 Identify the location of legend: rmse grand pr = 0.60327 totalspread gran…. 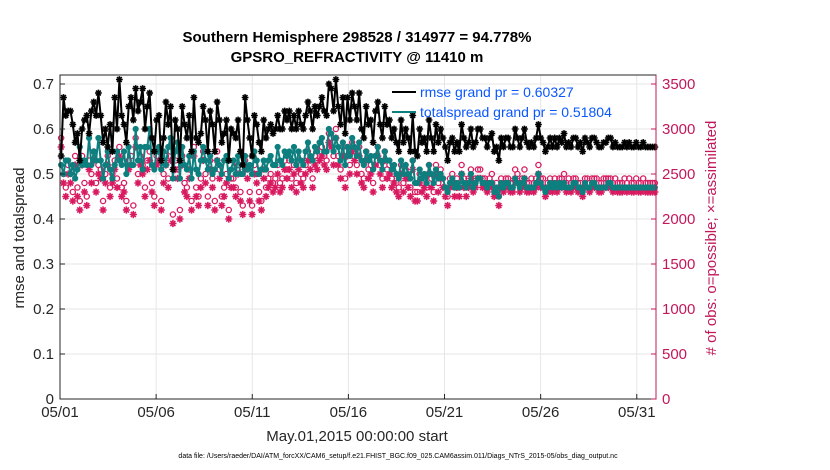
(502, 102).